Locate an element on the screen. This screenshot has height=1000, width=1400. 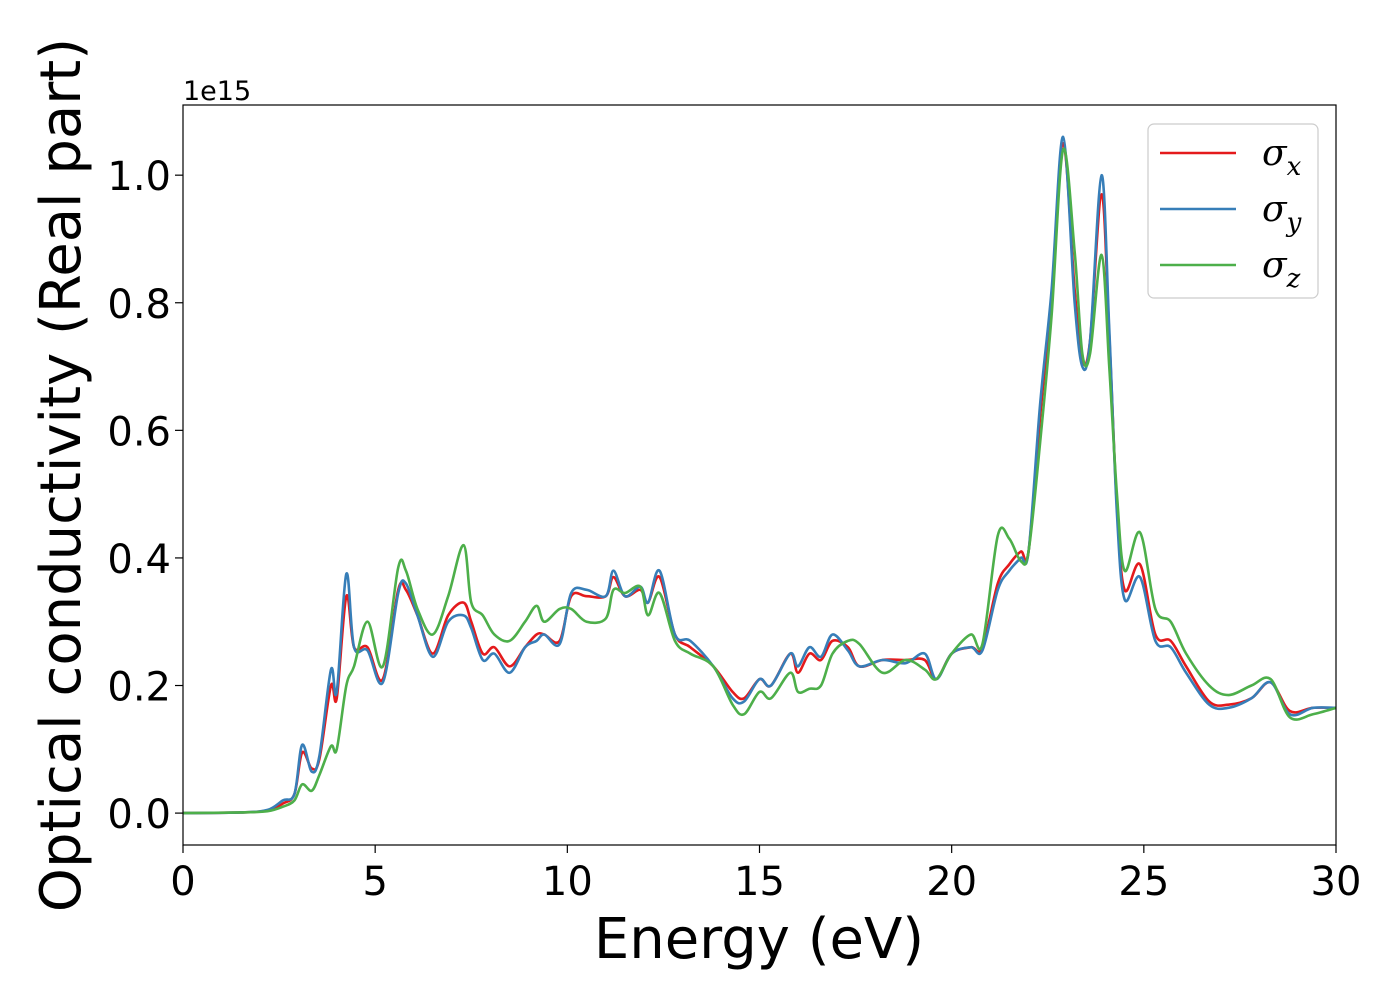
legend: σx σy σz is located at coordinates (1233, 211).